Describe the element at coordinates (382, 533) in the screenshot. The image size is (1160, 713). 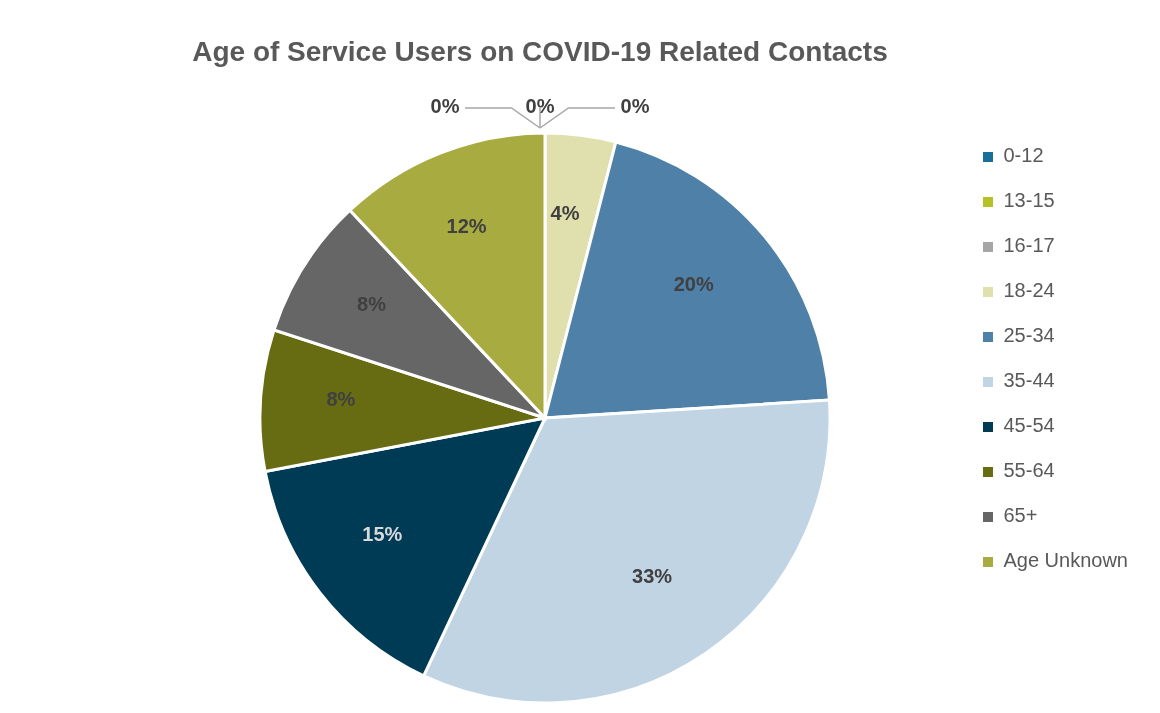
I see `data-label: 15%` at that location.